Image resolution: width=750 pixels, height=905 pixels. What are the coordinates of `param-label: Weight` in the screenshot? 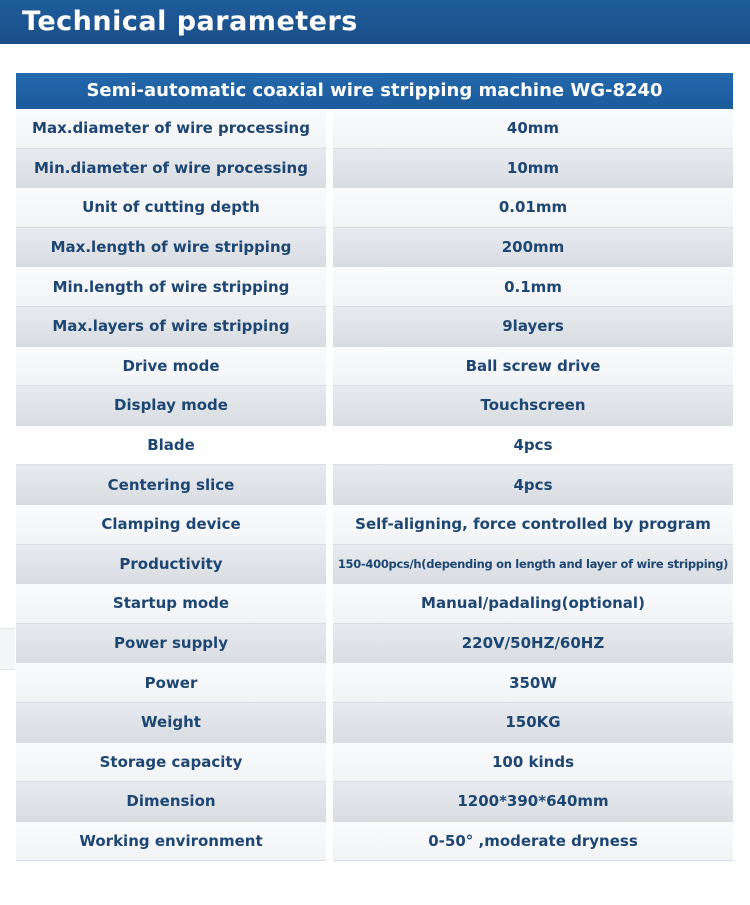 It's located at (171, 722).